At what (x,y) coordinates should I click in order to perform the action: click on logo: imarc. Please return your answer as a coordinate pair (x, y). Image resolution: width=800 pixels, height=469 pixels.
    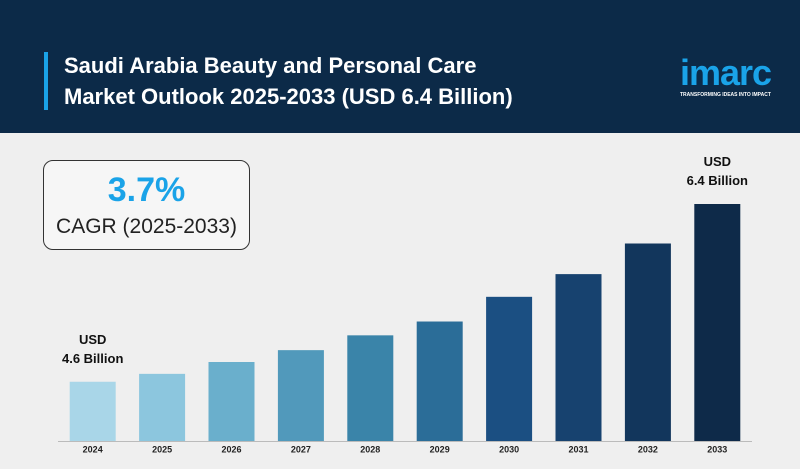
    Looking at the image, I should click on (726, 72).